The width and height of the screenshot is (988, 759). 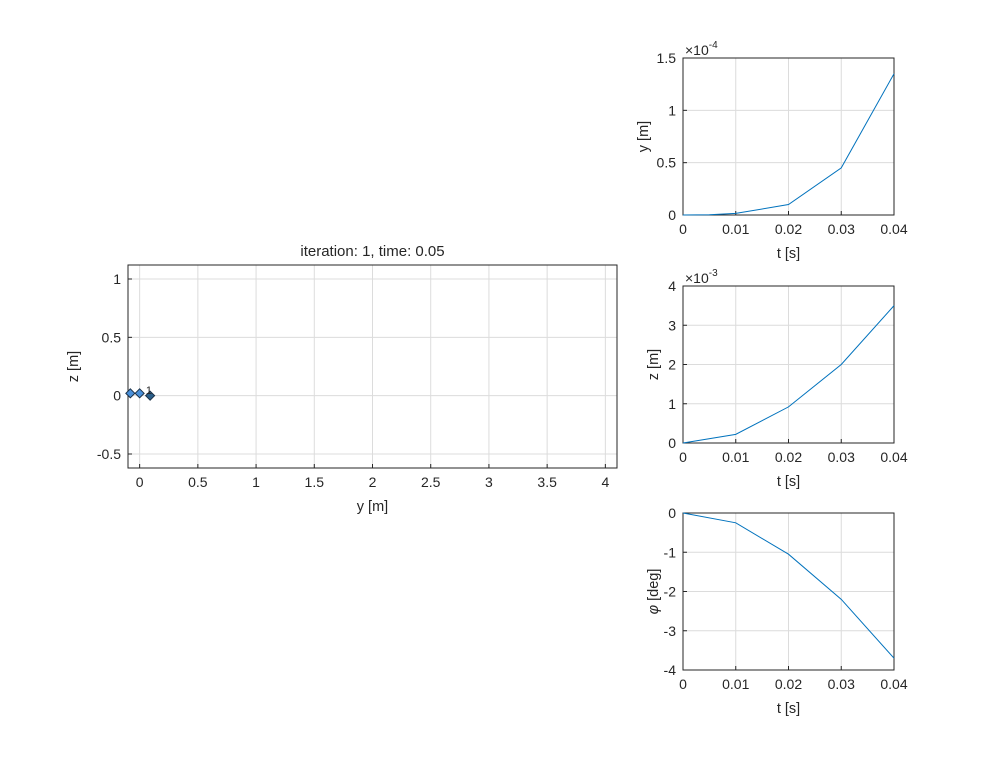 I want to click on x-tick-label: 1, so click(x=256, y=482).